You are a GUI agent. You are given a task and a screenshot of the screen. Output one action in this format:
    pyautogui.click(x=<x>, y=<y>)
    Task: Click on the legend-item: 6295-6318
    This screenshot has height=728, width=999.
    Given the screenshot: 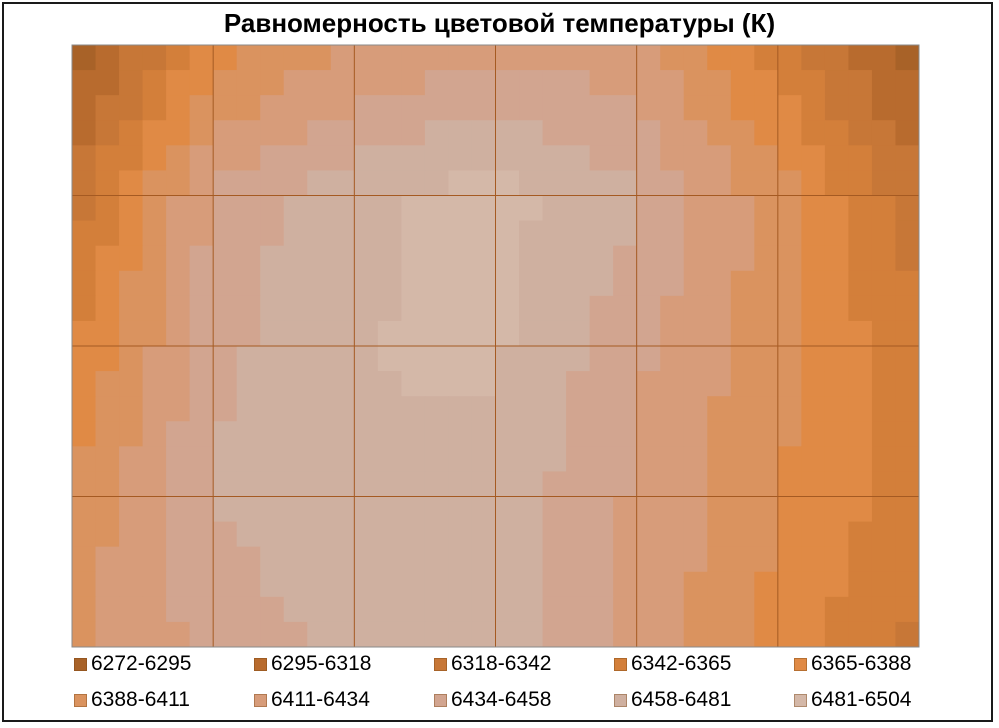 What is the action you would take?
    pyautogui.click(x=312, y=664)
    